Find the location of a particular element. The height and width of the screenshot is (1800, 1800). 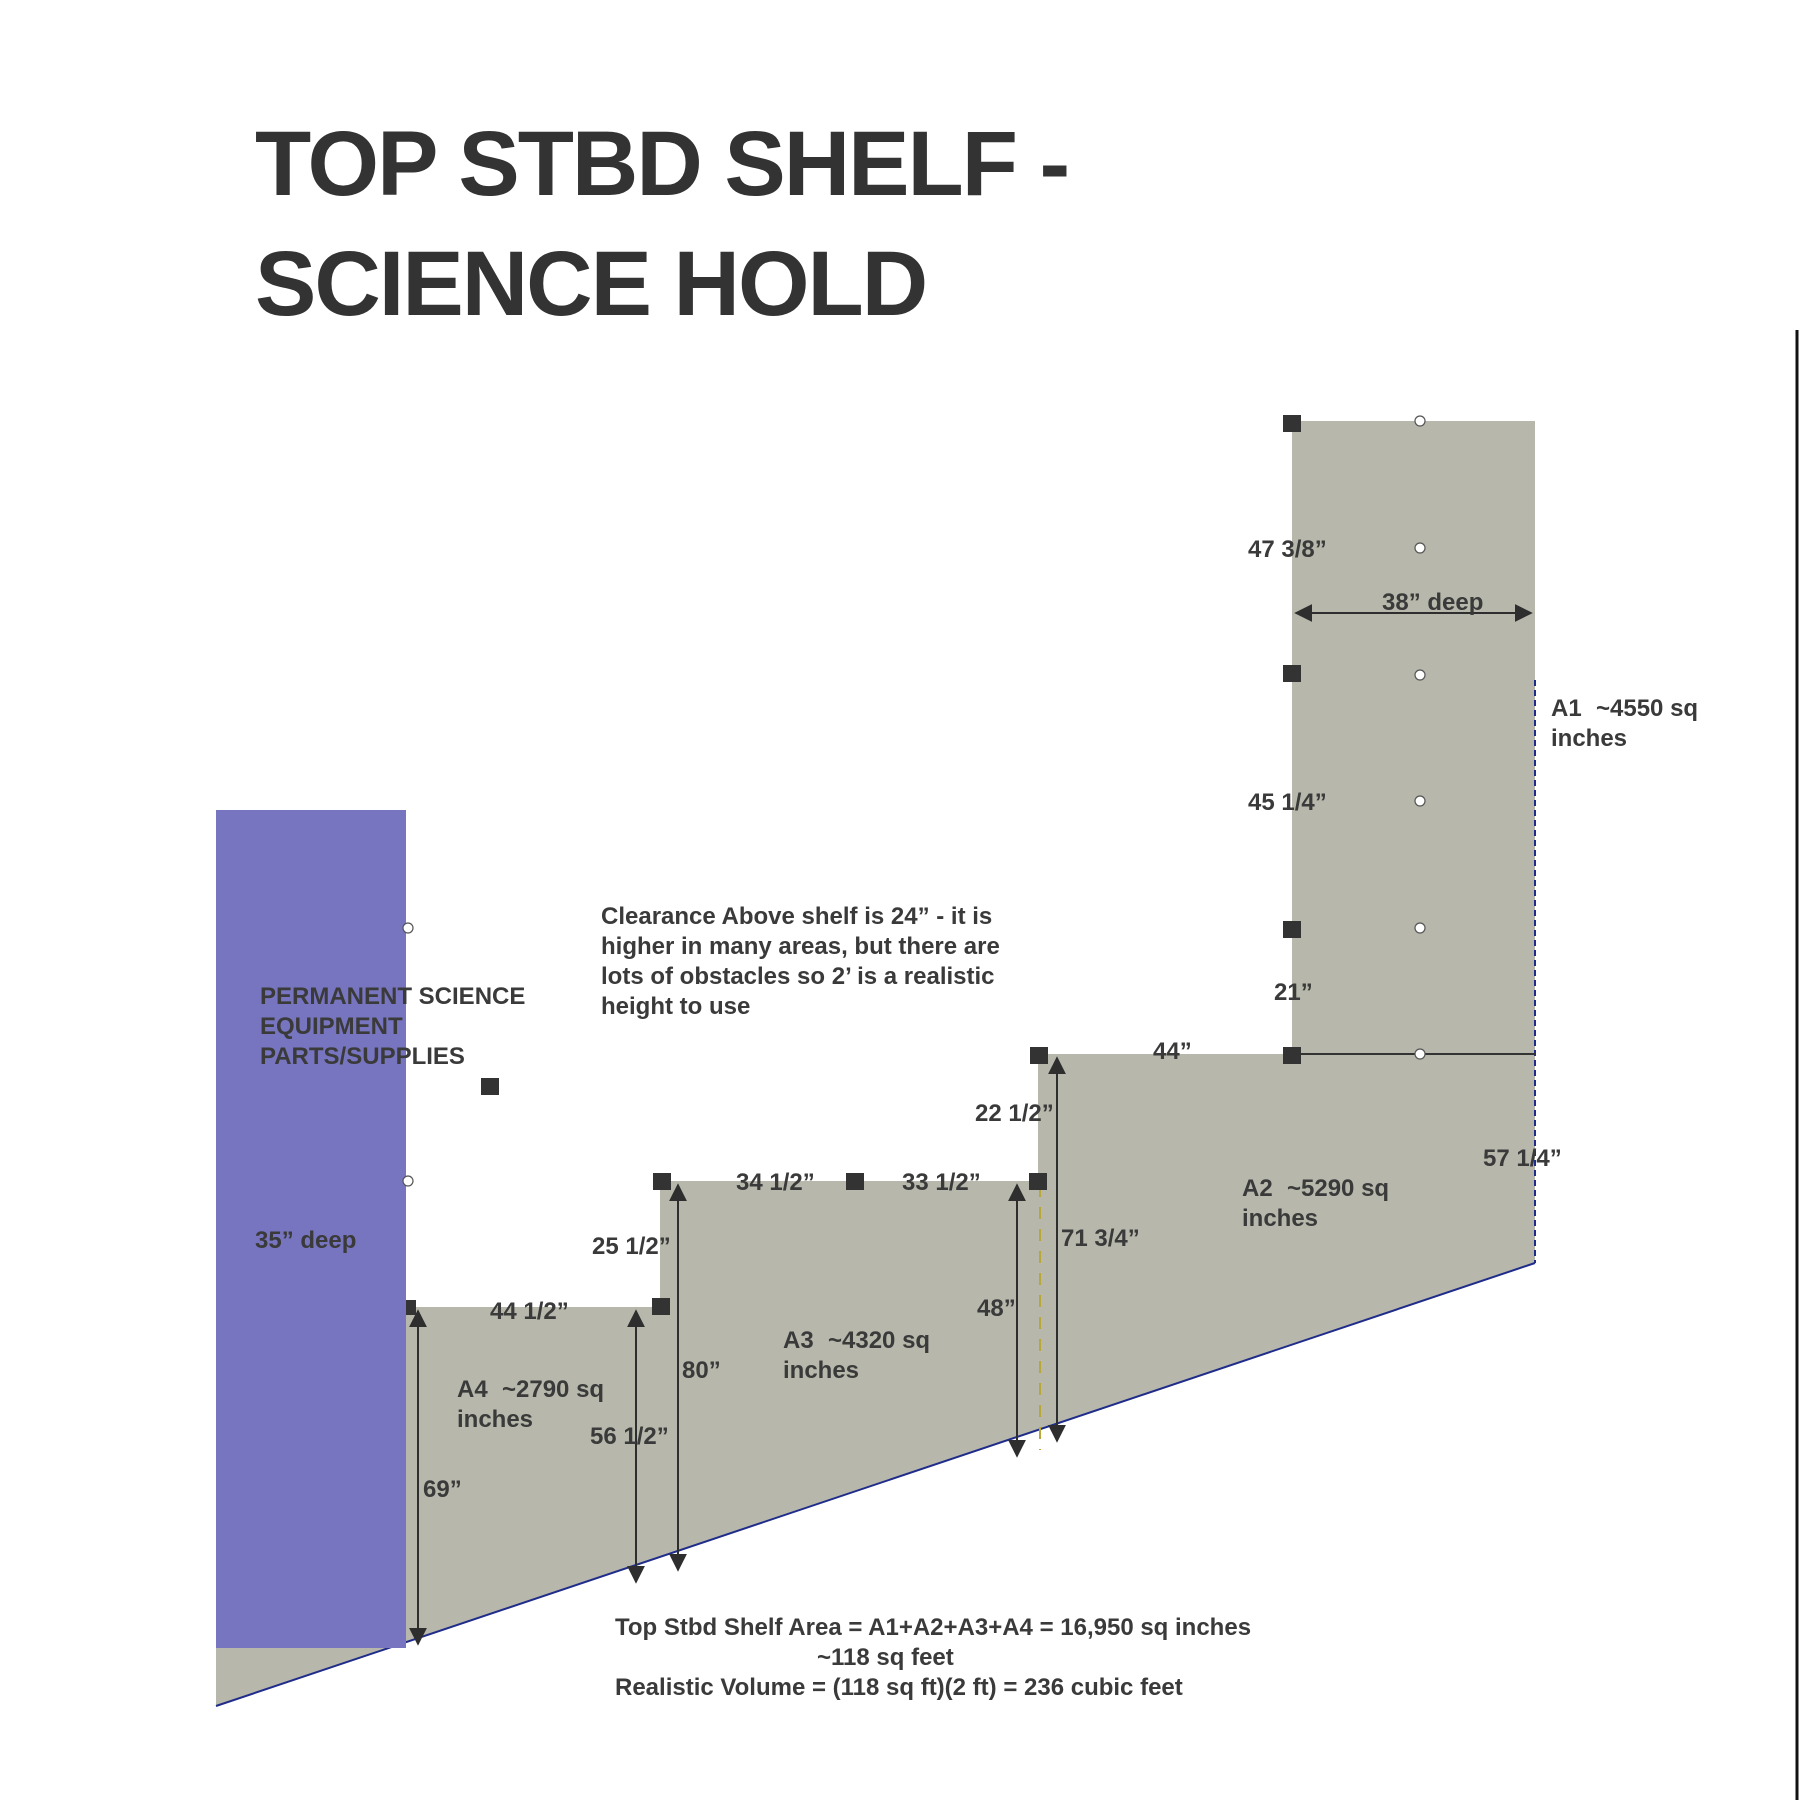

clearance-note-line-3: lots of obstacles so 2’ is a realistic is located at coordinates (798, 976).